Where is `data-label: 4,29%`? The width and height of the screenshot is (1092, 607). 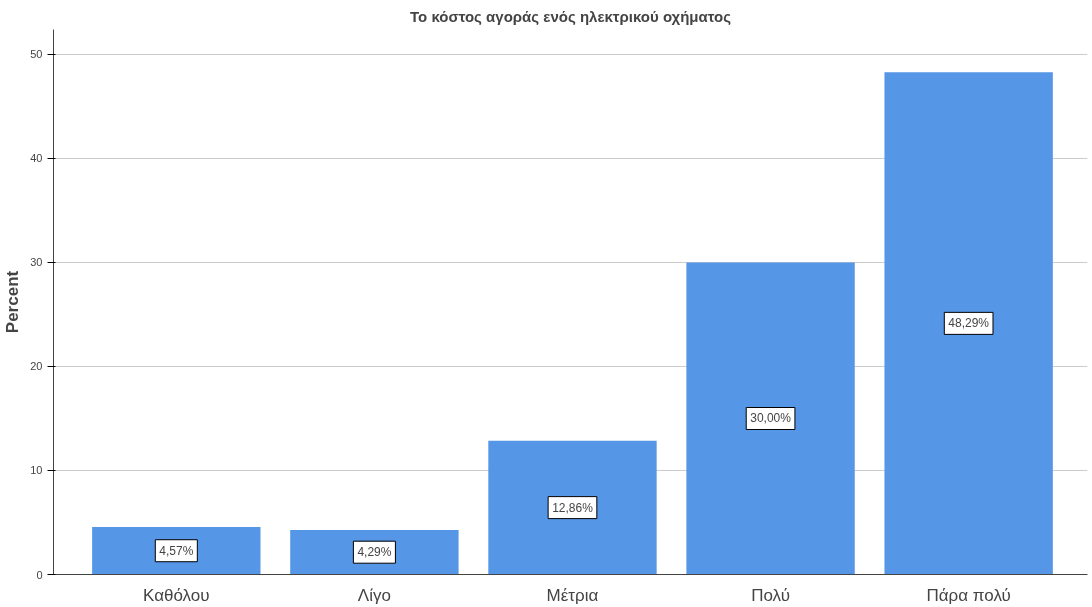 data-label: 4,29% is located at coordinates (374, 552).